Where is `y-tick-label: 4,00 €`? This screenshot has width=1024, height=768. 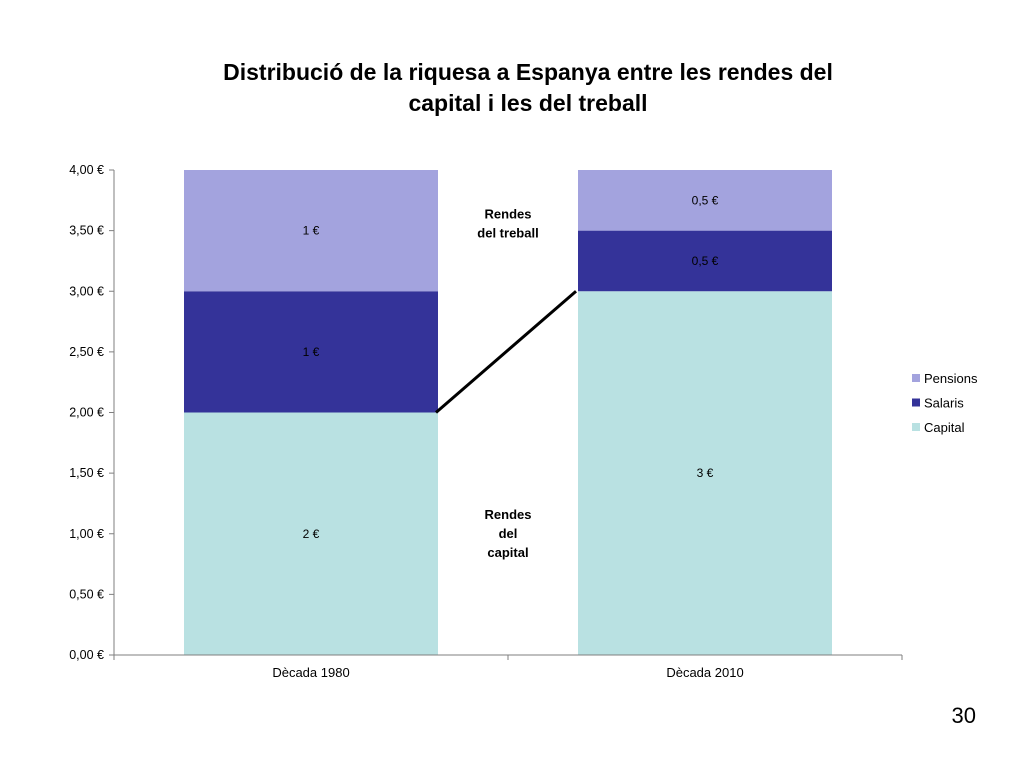
y-tick-label: 4,00 € is located at coordinates (86, 170).